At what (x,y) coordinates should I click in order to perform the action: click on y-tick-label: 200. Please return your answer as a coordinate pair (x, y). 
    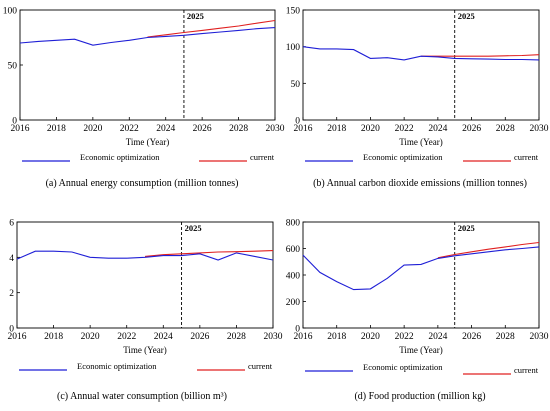
    Looking at the image, I should click on (293, 303).